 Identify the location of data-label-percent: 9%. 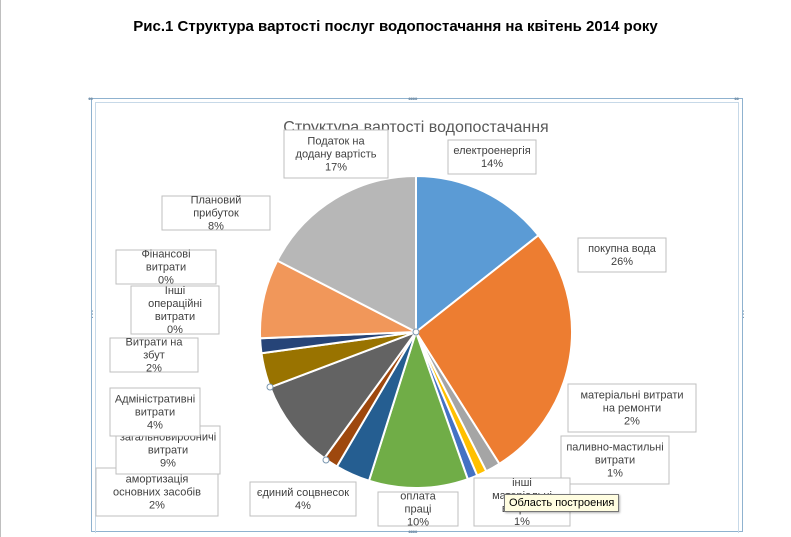
(168, 464).